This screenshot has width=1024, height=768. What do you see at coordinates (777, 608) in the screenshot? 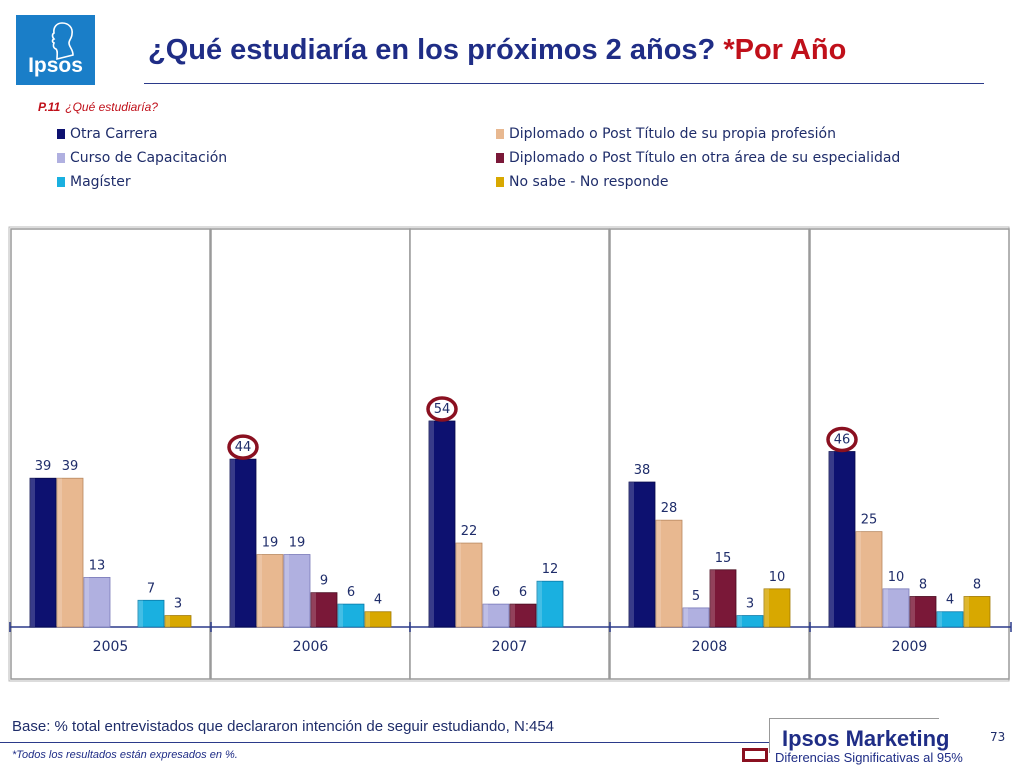
I see `bar-no-sabe-no-responde-2008` at bounding box center [777, 608].